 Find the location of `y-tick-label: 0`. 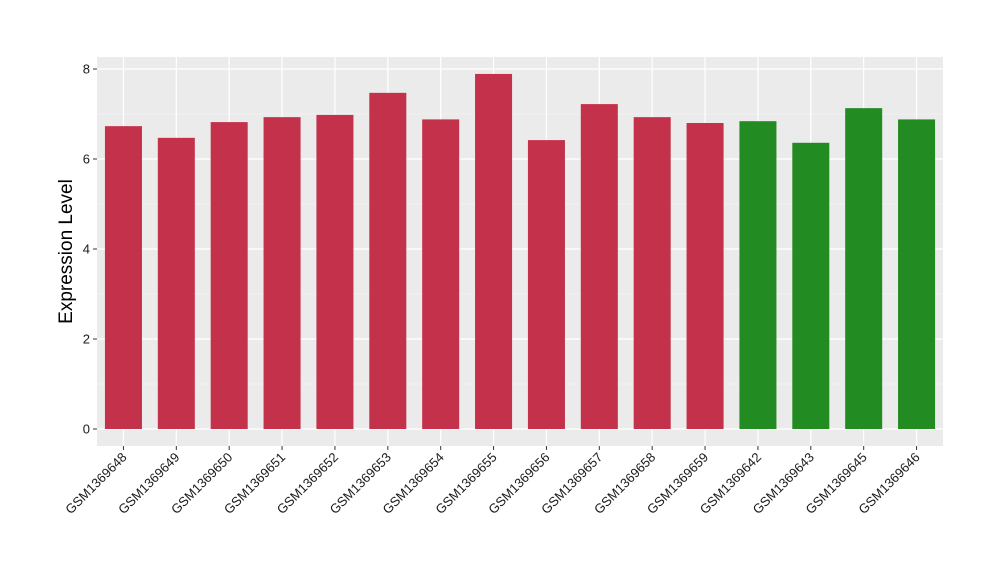

y-tick-label: 0 is located at coordinates (86, 429).